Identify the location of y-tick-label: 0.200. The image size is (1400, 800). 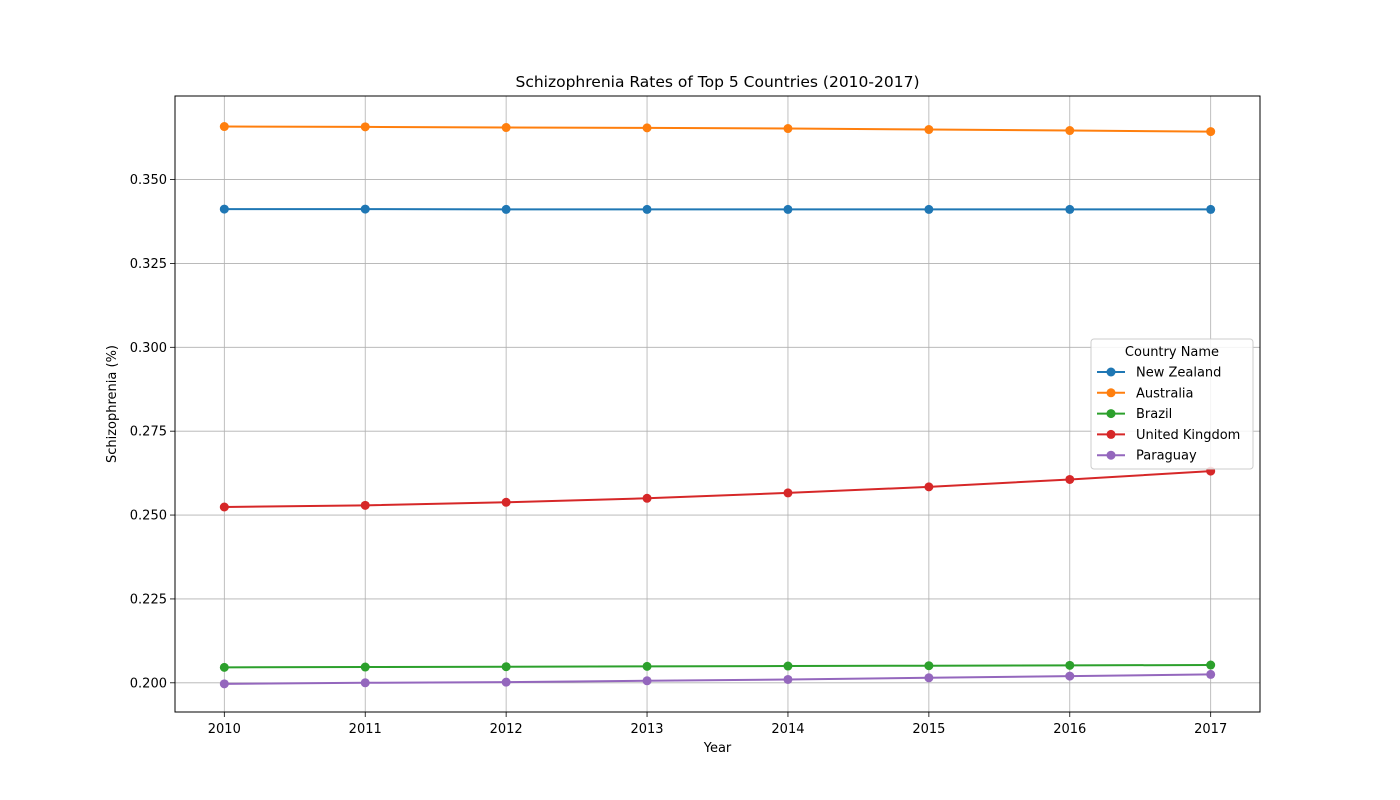
(148, 683).